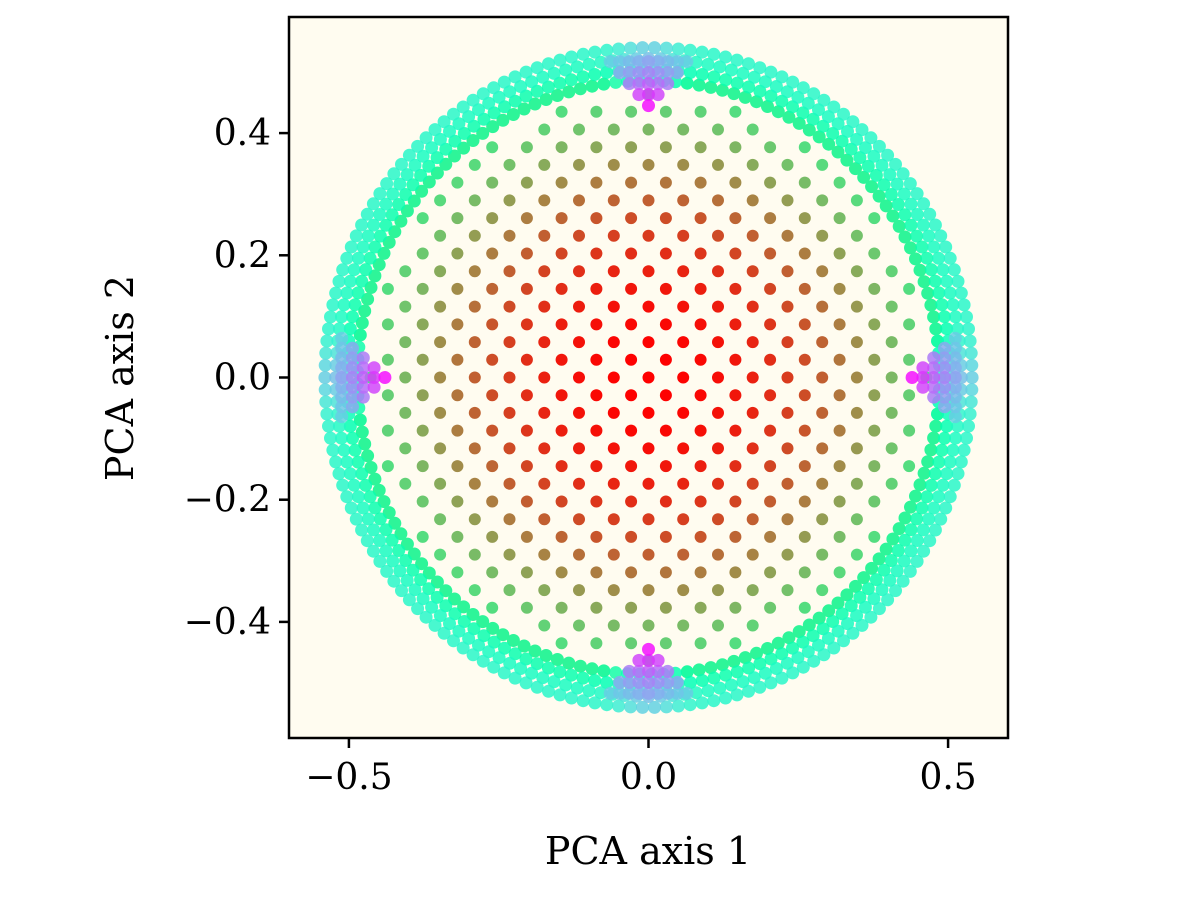 Image resolution: width=1200 pixels, height=900 pixels. What do you see at coordinates (236, 378) in the screenshot?
I see `y-axis-ticks: 0.4 0.2 0.0 −0.2 −0.4` at bounding box center [236, 378].